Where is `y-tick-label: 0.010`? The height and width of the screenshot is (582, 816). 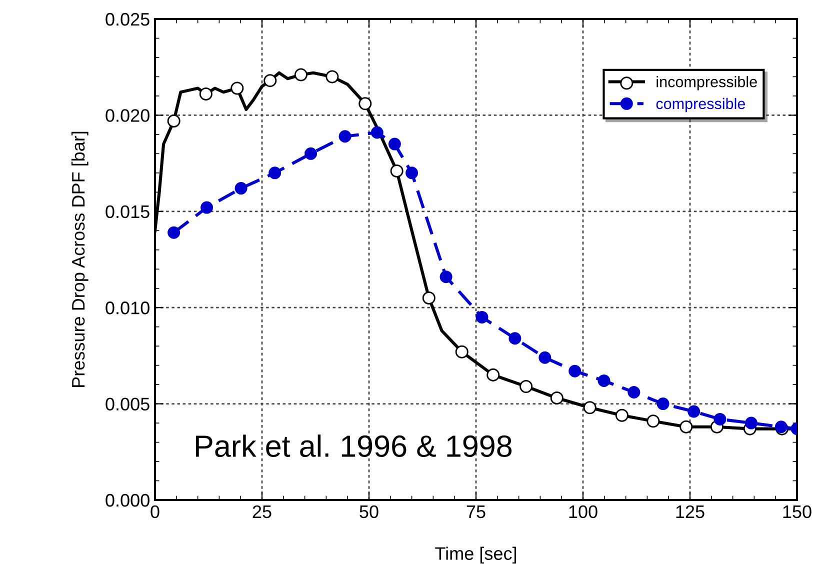 y-tick-label: 0.010 is located at coordinates (128, 308).